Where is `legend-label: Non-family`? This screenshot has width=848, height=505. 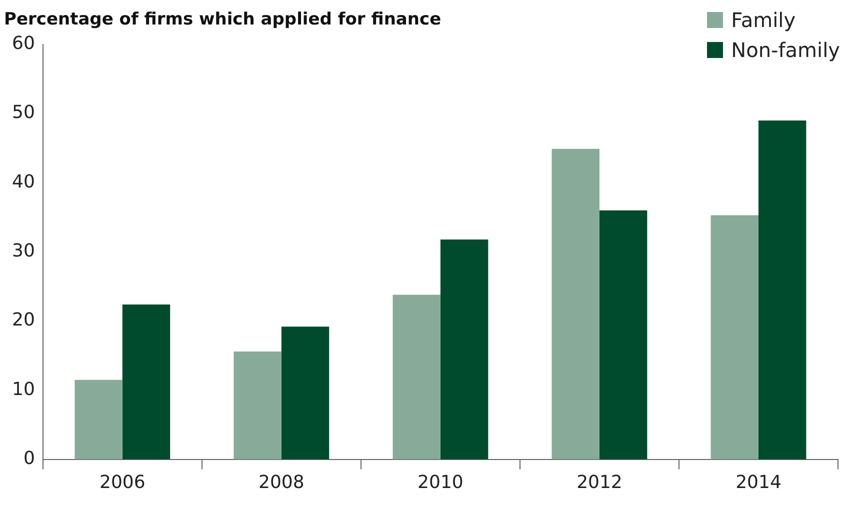
legend-label: Non-family is located at coordinates (785, 50).